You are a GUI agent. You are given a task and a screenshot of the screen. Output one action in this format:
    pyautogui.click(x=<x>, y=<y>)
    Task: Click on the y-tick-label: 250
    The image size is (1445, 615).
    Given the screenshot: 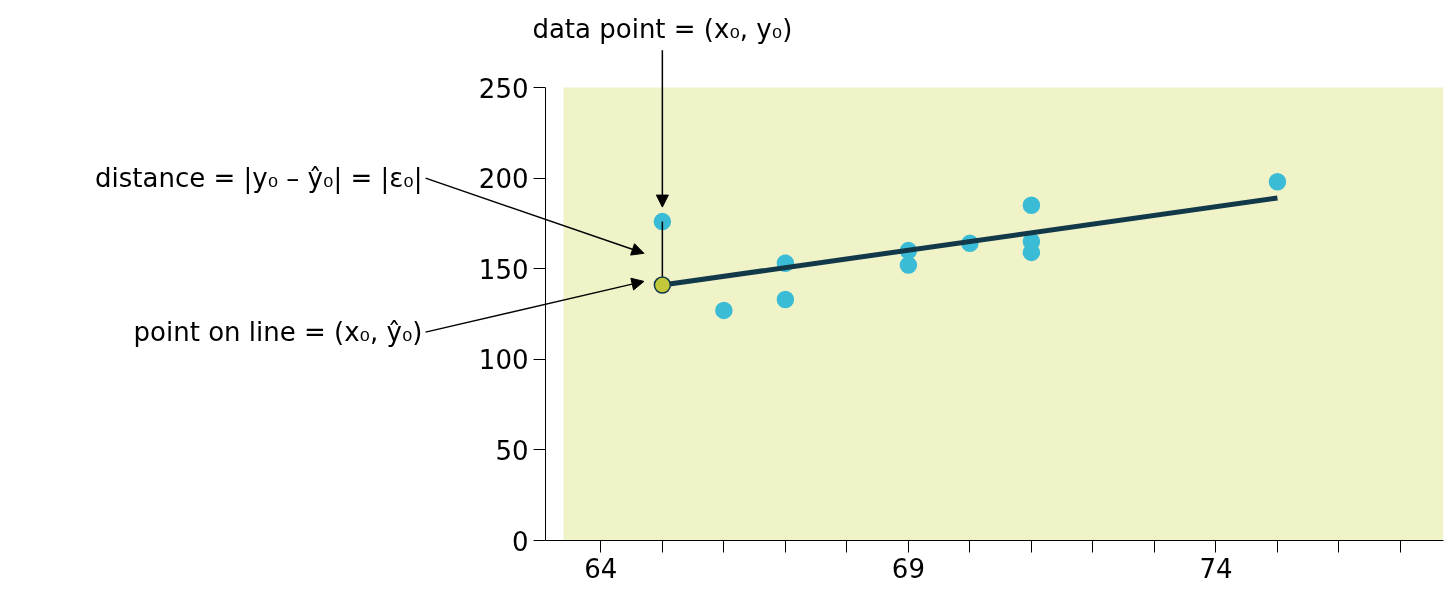 What is the action you would take?
    pyautogui.click(x=503, y=88)
    